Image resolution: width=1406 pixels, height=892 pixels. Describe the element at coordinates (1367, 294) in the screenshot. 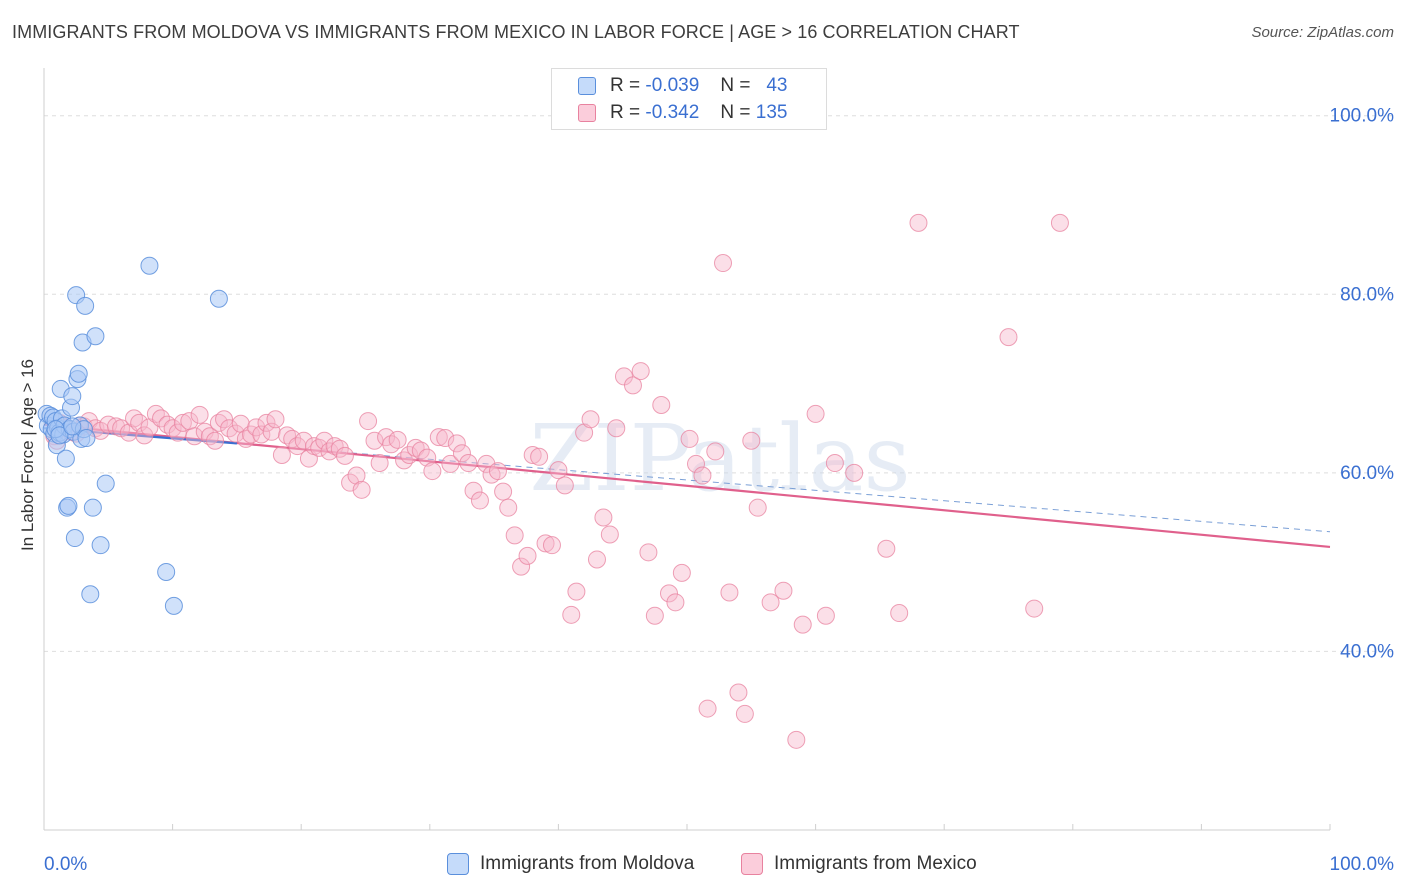

I see `y-tick-label: 80.0%` at that location.